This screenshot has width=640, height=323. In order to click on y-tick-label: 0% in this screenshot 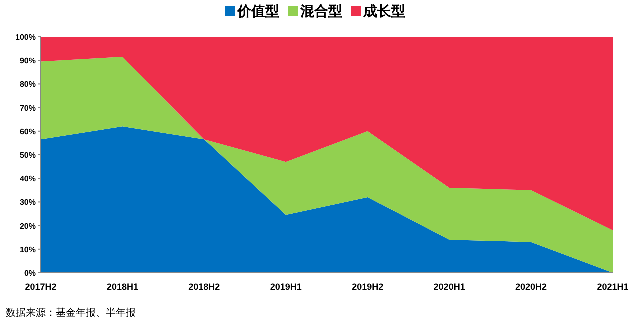, I will do `click(30, 273)`.